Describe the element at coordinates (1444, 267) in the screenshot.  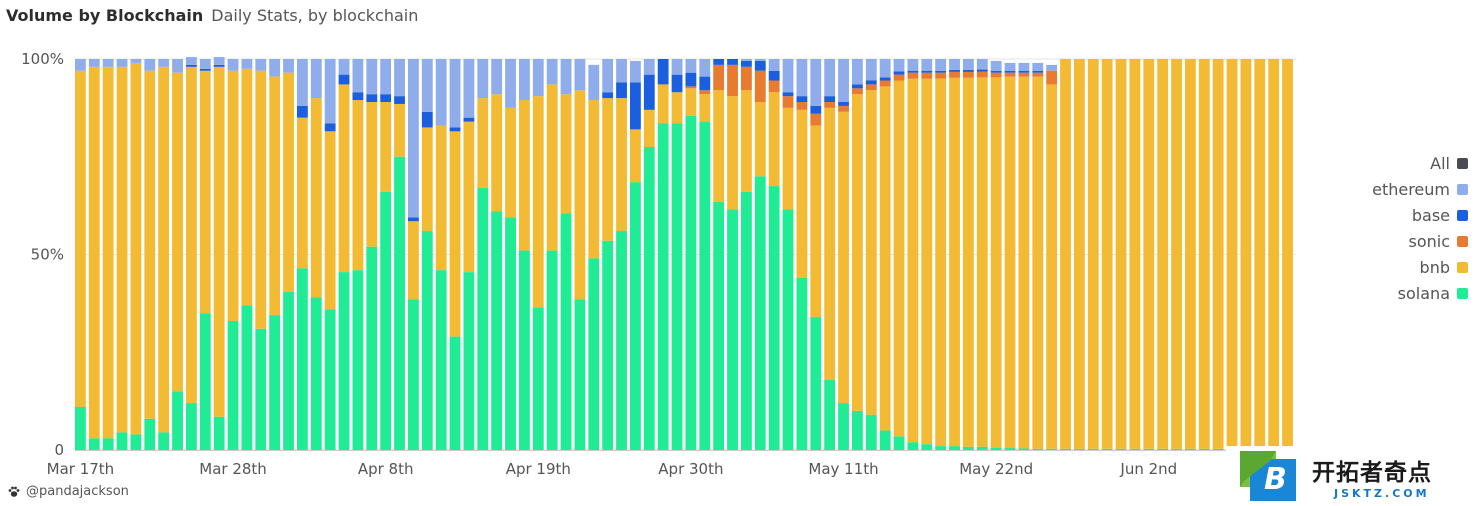
I see `legend-item-bnb: bnb` at that location.